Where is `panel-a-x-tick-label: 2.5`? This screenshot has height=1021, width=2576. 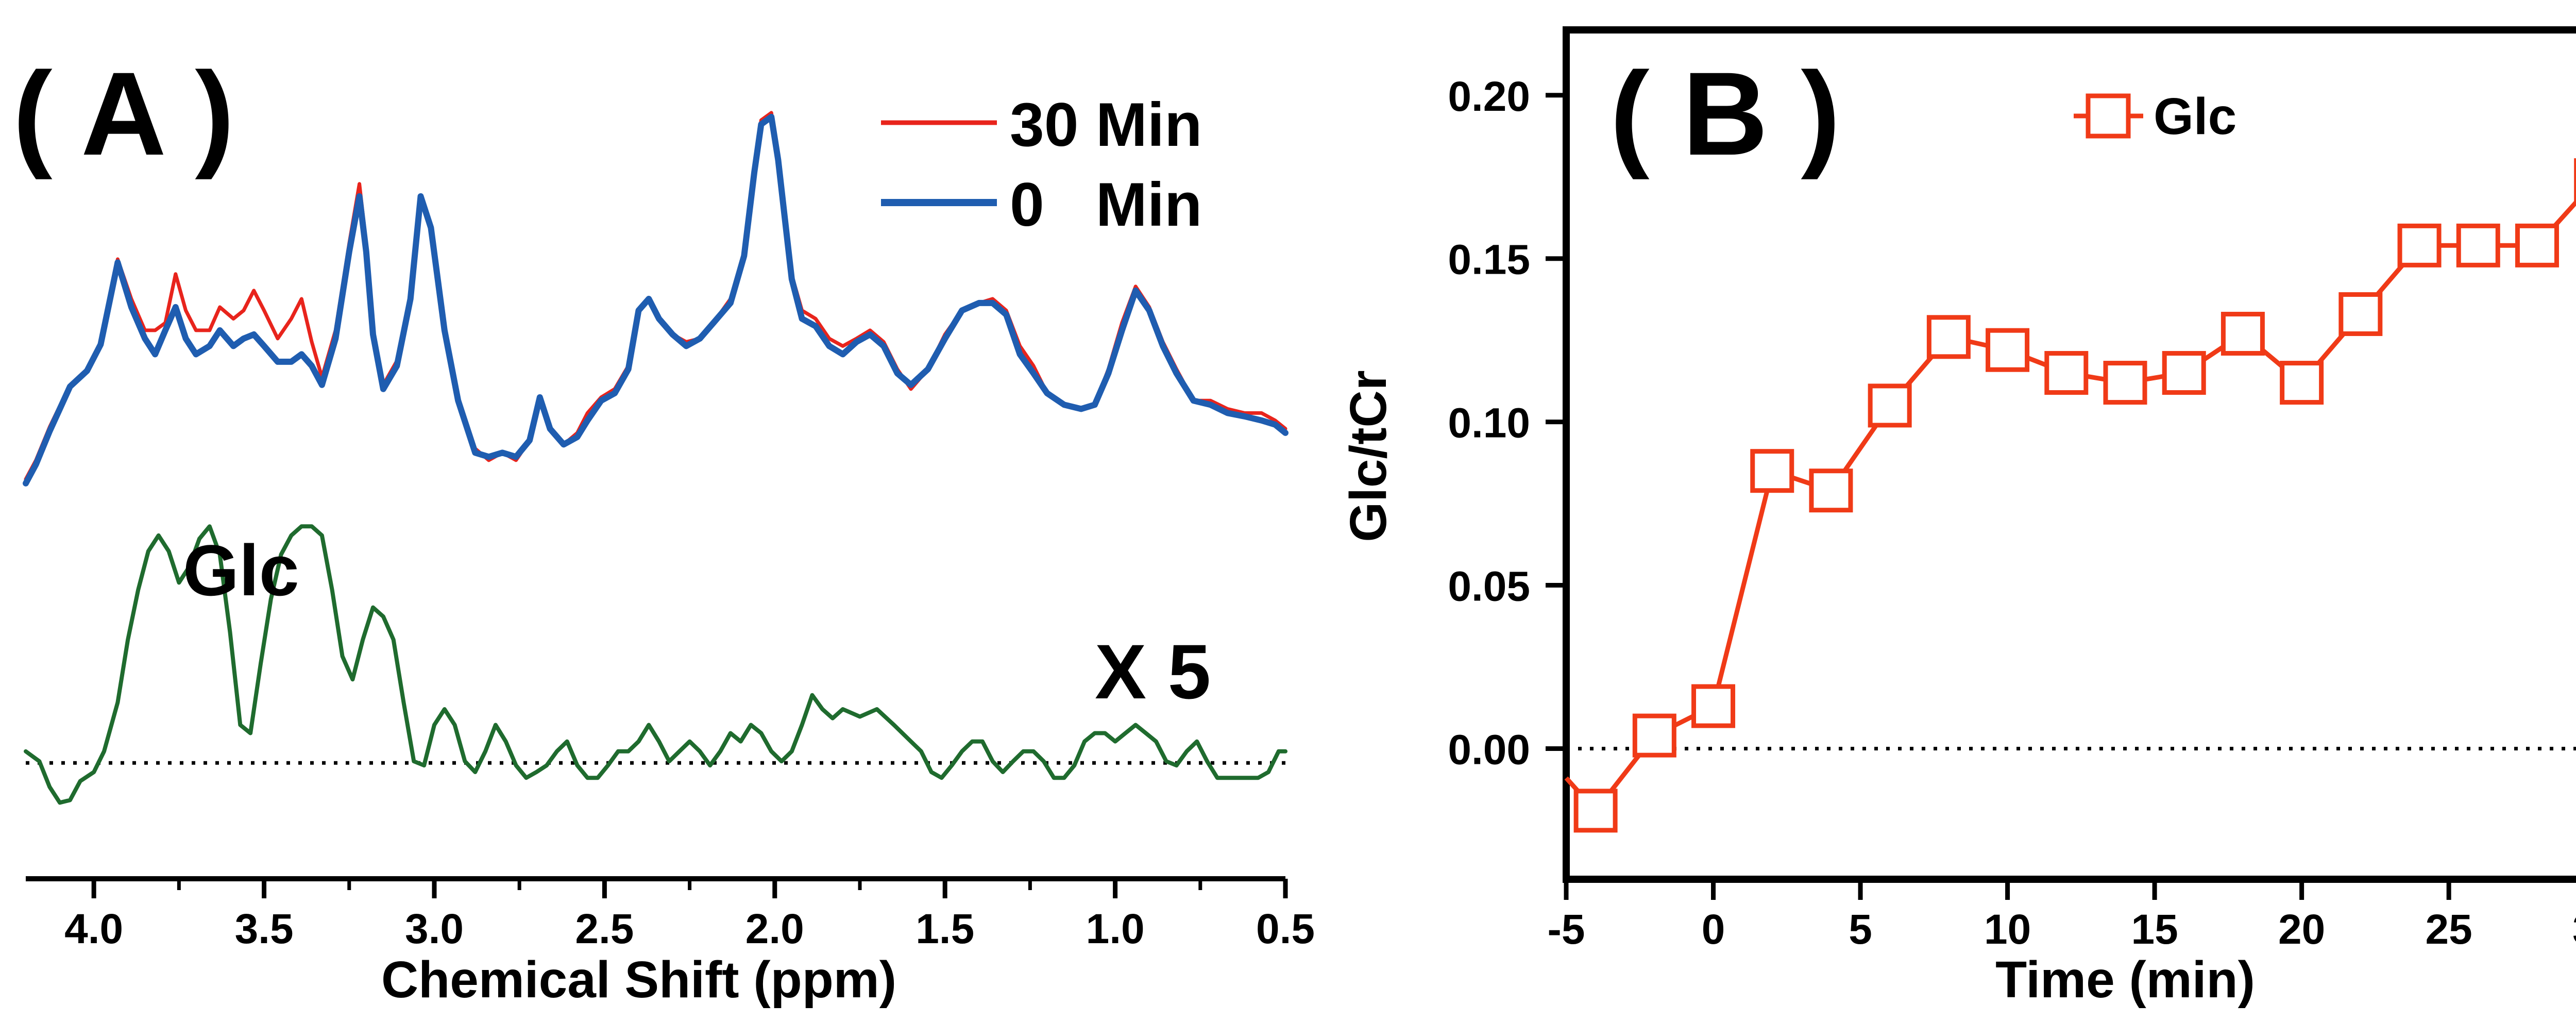 panel-a-x-tick-label: 2.5 is located at coordinates (604, 929).